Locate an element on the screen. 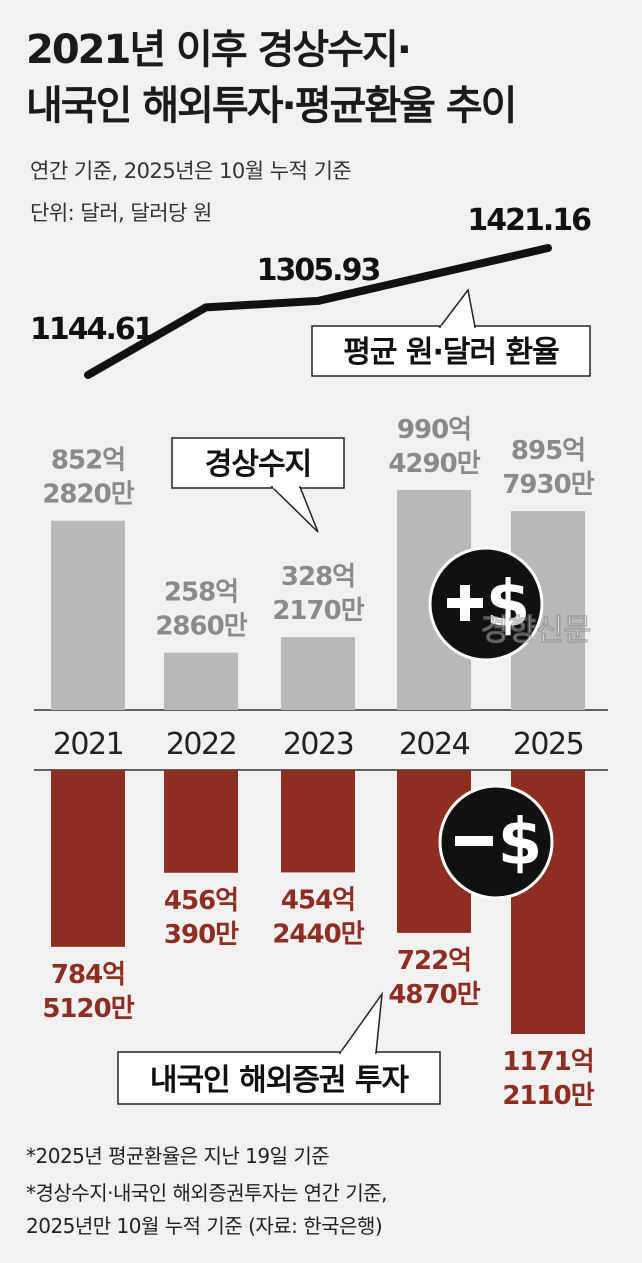  overseas-investment-callout-text: 내국인 해외증권 투자 is located at coordinates (280, 1080).